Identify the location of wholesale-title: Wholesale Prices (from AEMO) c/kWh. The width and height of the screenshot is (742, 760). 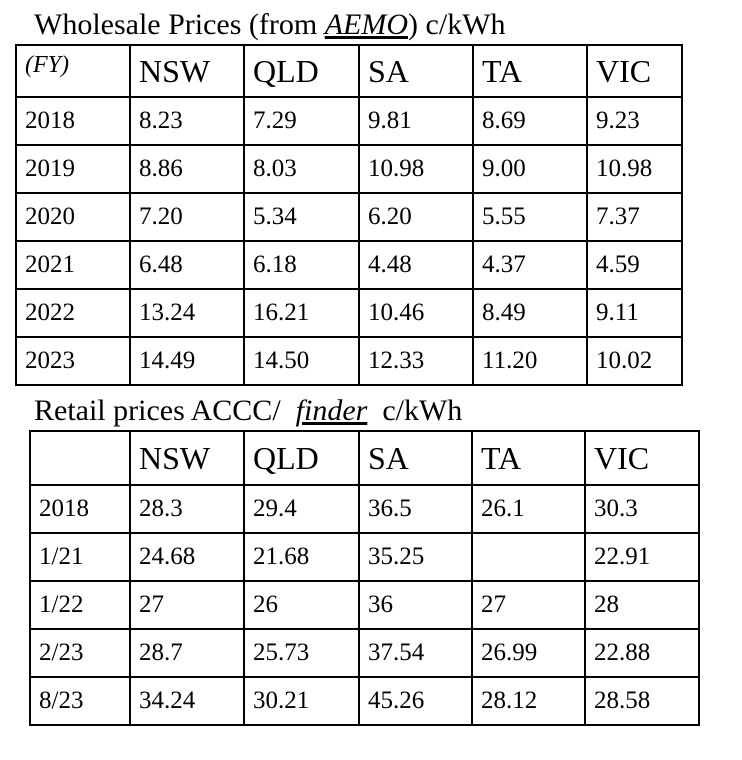
(270, 25).